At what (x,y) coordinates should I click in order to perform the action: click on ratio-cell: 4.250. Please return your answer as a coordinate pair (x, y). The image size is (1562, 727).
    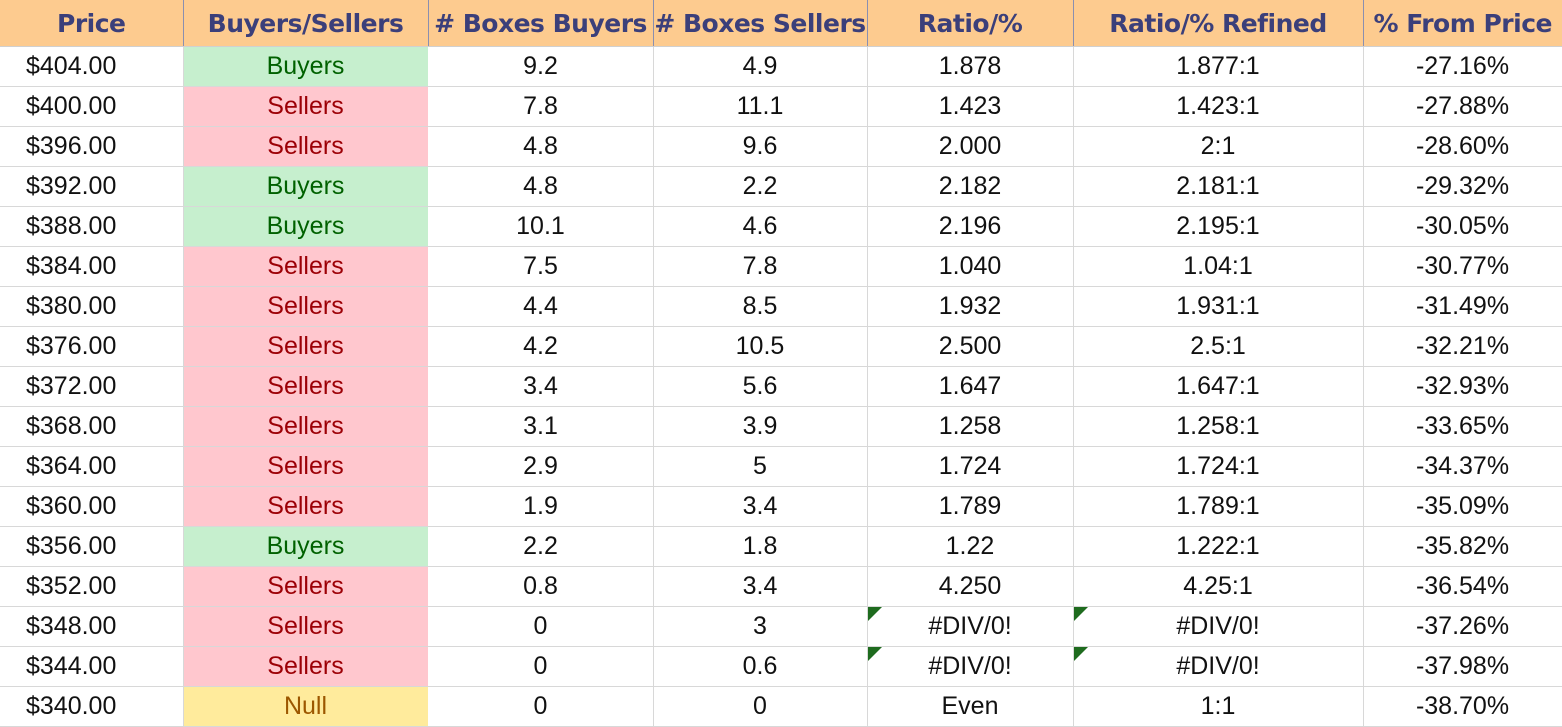
    Looking at the image, I should click on (970, 586).